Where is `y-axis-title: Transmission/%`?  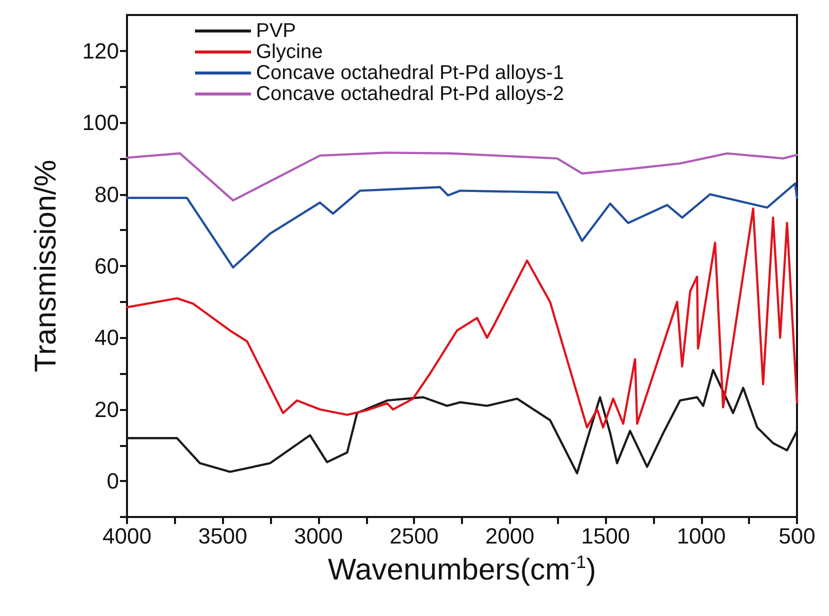
y-axis-title: Transmission/% is located at coordinates (46, 266).